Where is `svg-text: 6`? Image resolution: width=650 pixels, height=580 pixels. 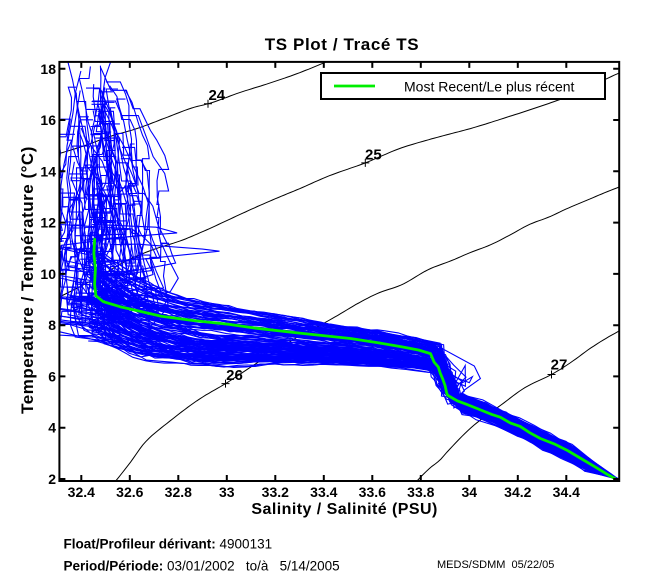
svg-text: 6 is located at coordinates (52, 376).